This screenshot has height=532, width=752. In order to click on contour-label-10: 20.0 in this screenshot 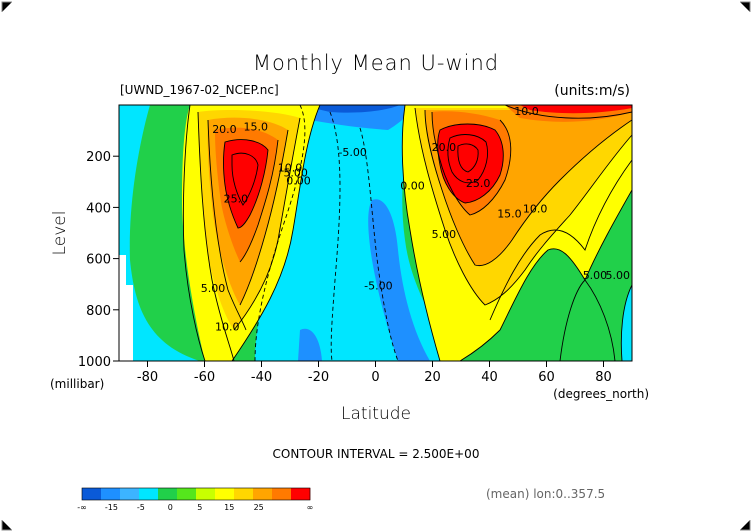, I will do `click(444, 147)`.